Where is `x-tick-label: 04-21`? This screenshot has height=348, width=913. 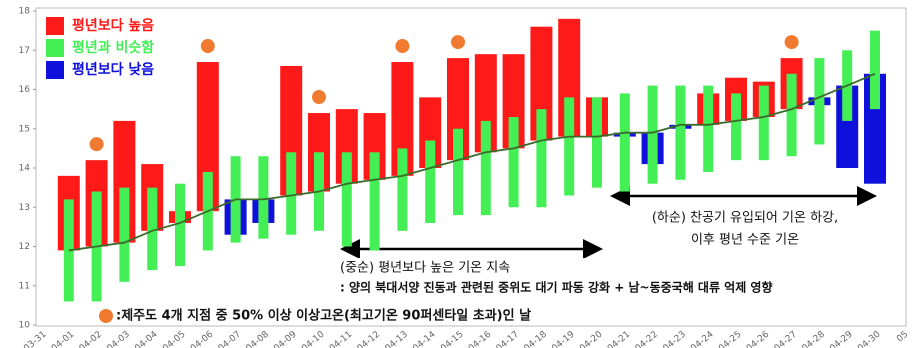
x-tick-label: 04-21 is located at coordinates (619, 339).